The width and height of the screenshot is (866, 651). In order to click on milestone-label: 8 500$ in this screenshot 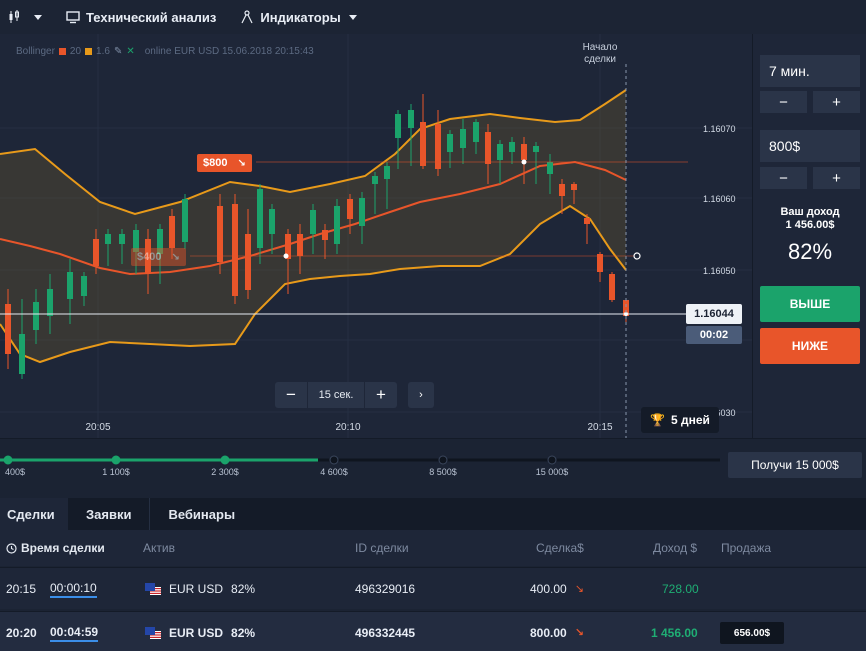, I will do `click(443, 472)`.